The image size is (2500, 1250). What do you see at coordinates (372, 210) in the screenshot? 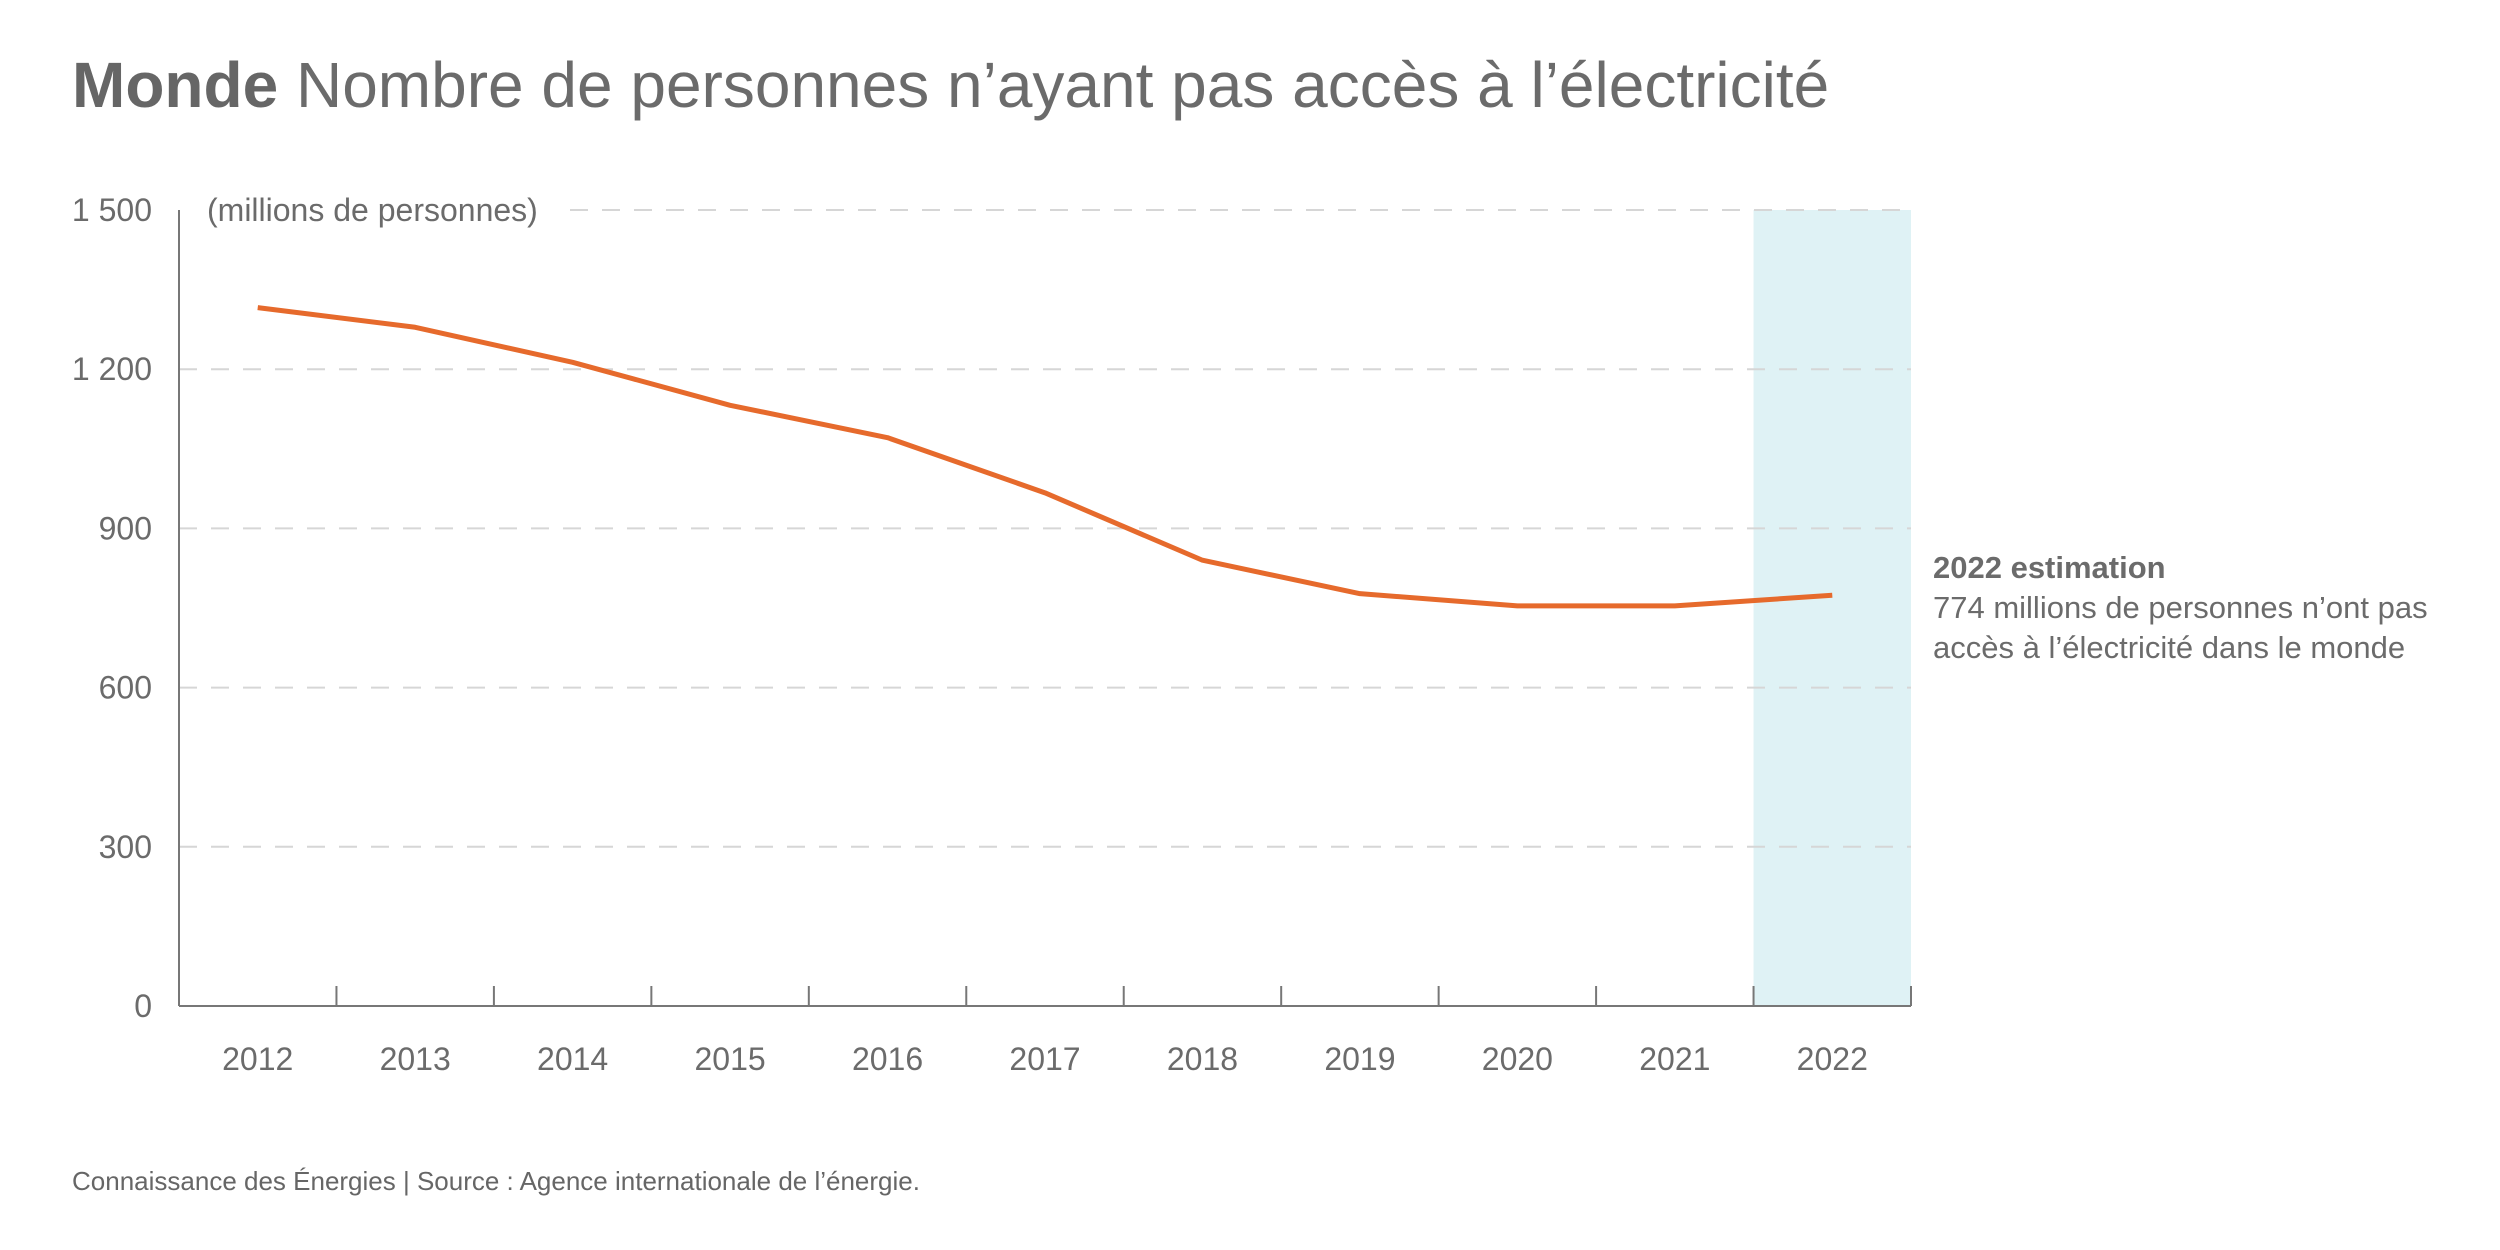
I see `y-axis-label: (millions de personnes)` at bounding box center [372, 210].